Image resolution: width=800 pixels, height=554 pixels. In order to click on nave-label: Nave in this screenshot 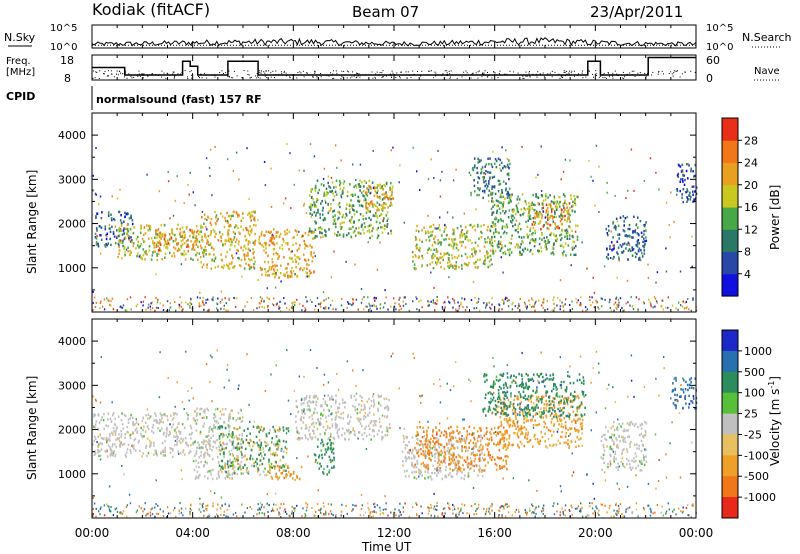, I will do `click(767, 71)`.